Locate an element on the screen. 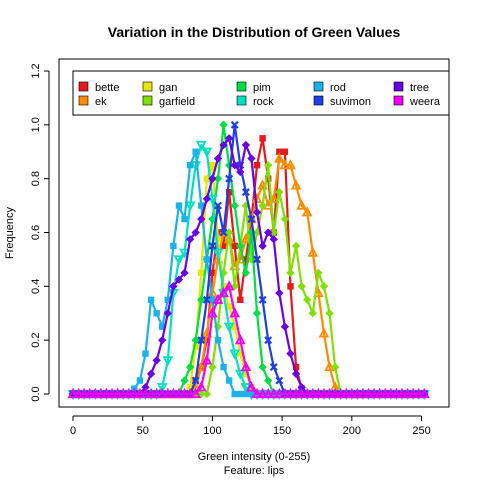 This screenshot has width=480, height=485. legend-item-weera: weera is located at coordinates (417, 101).